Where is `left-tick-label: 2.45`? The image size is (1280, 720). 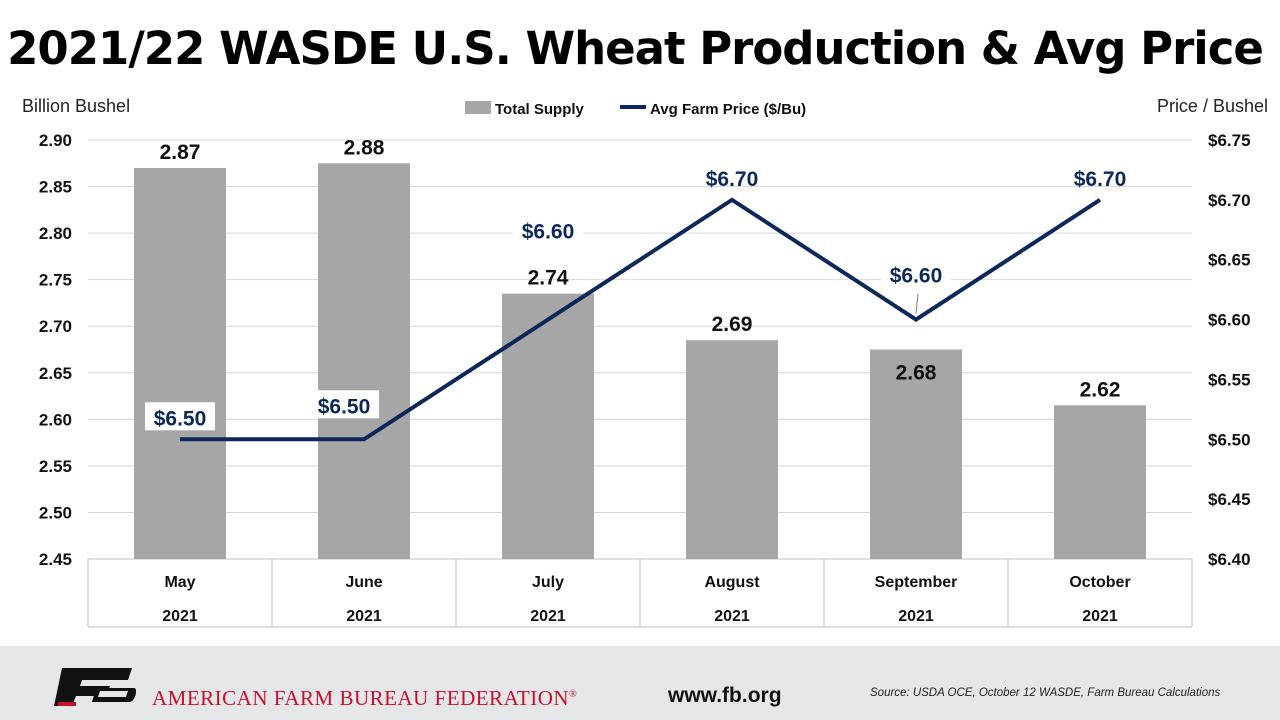 left-tick-label: 2.45 is located at coordinates (55, 559).